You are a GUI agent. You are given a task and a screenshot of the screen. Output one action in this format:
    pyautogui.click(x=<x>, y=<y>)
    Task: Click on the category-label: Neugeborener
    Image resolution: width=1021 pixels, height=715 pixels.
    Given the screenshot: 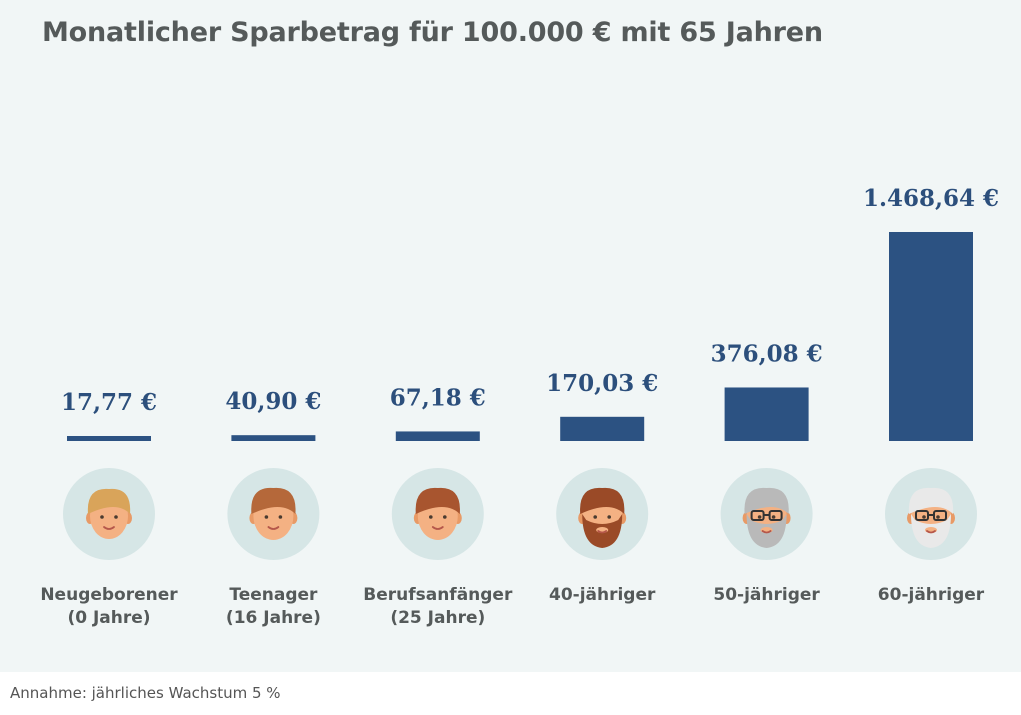 What is the action you would take?
    pyautogui.click(x=109, y=595)
    